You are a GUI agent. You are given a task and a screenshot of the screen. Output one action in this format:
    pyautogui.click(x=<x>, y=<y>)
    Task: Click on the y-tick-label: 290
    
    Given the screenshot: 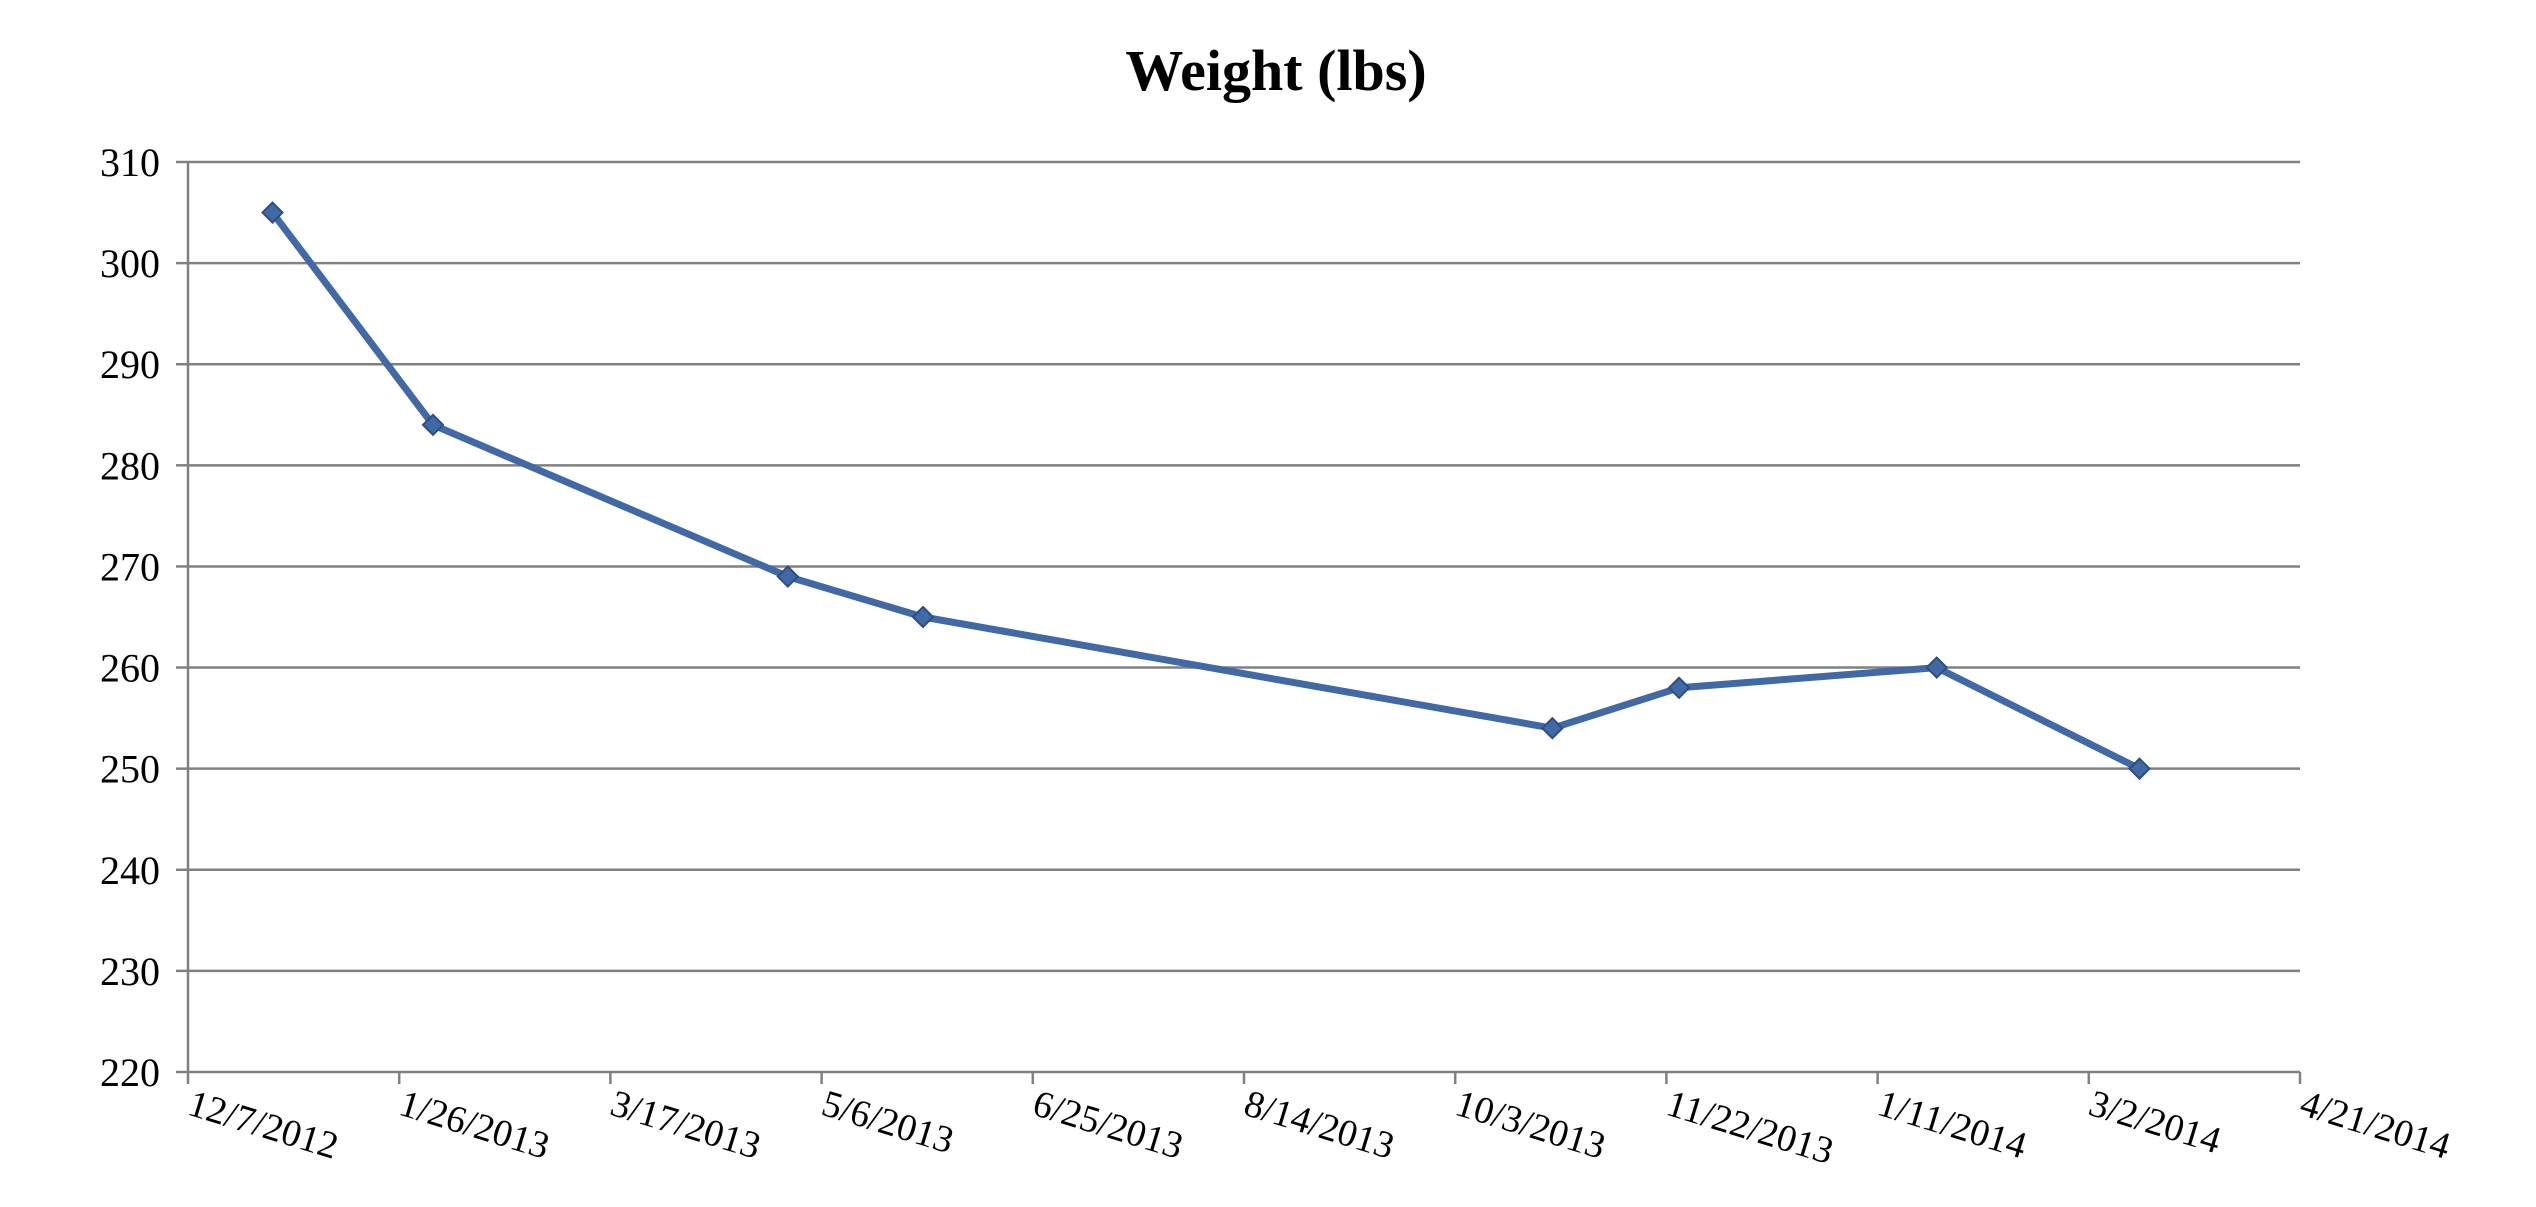 What is the action you would take?
    pyautogui.click(x=130, y=364)
    